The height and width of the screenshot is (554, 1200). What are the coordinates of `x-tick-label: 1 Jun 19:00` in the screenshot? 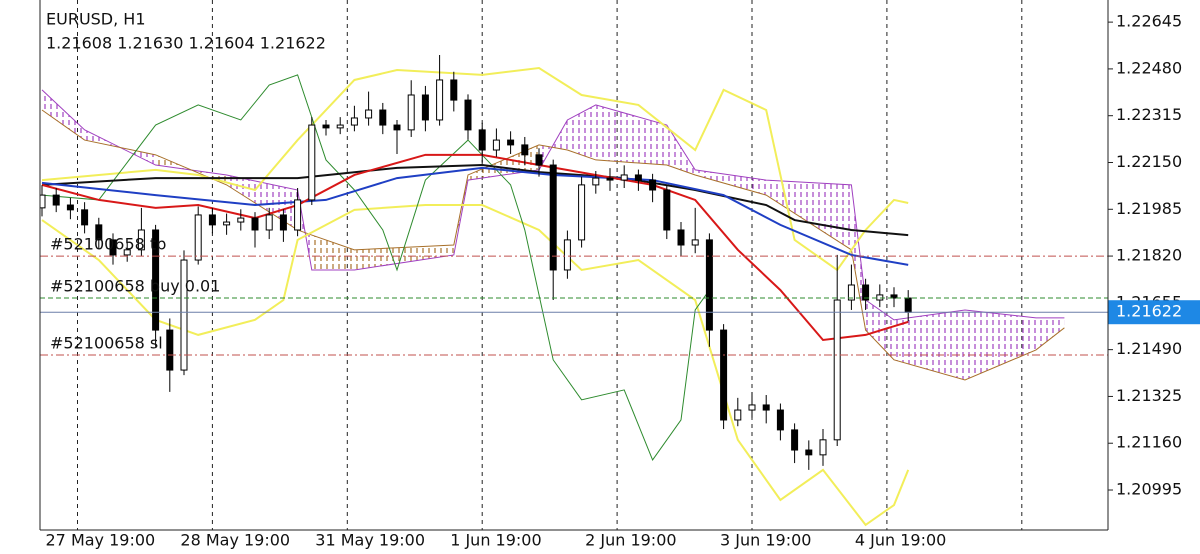 It's located at (495, 540).